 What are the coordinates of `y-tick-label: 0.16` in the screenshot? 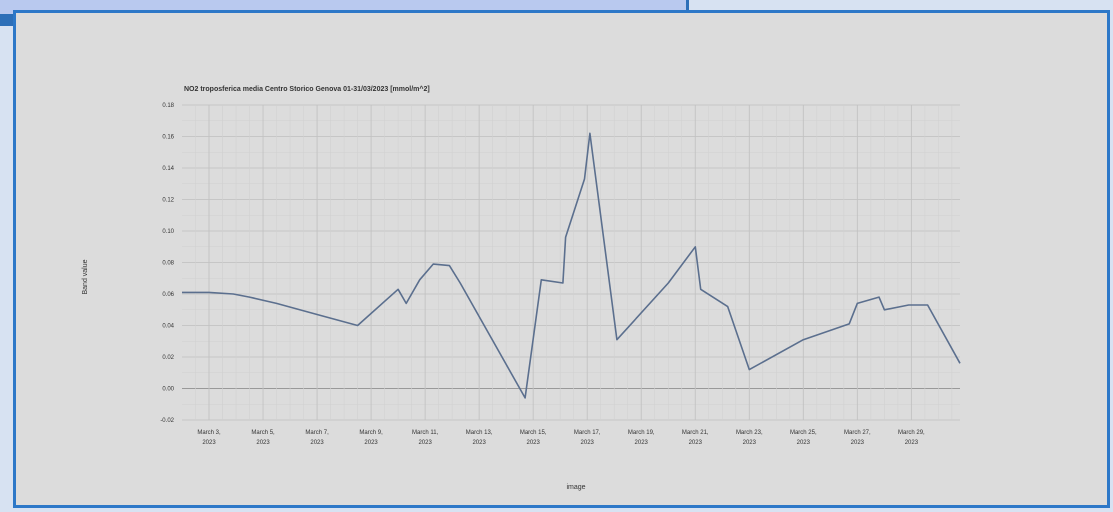 It's located at (168, 138).